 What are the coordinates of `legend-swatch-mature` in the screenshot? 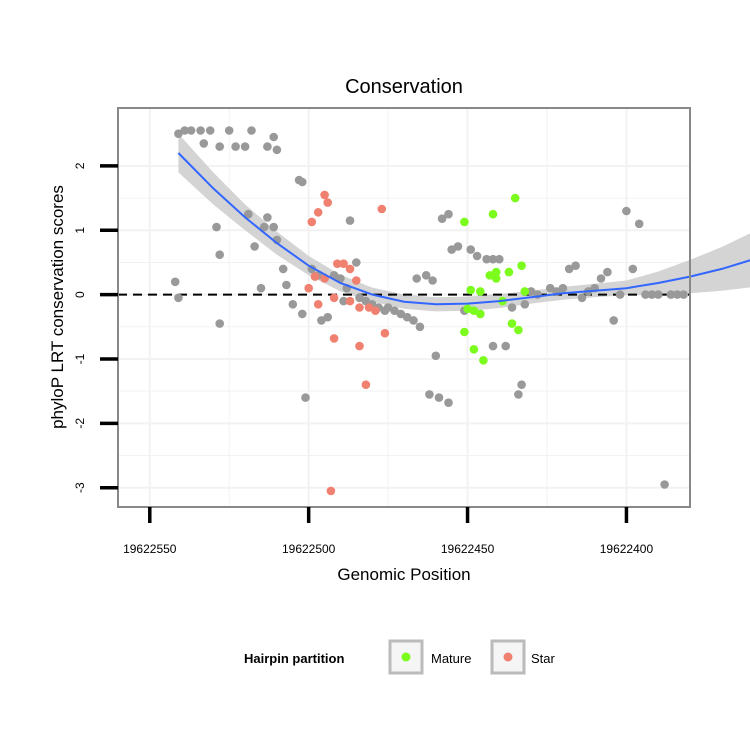 It's located at (406, 657).